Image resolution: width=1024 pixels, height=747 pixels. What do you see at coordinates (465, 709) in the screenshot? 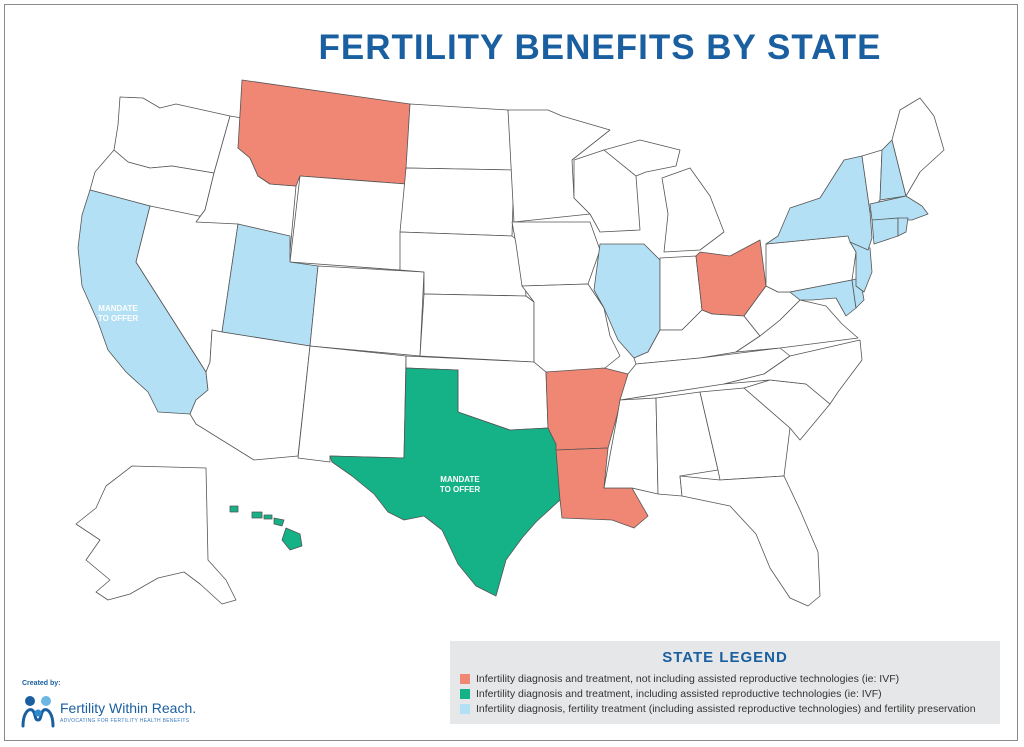
I see `legend-swatch-fertility-preservation` at bounding box center [465, 709].